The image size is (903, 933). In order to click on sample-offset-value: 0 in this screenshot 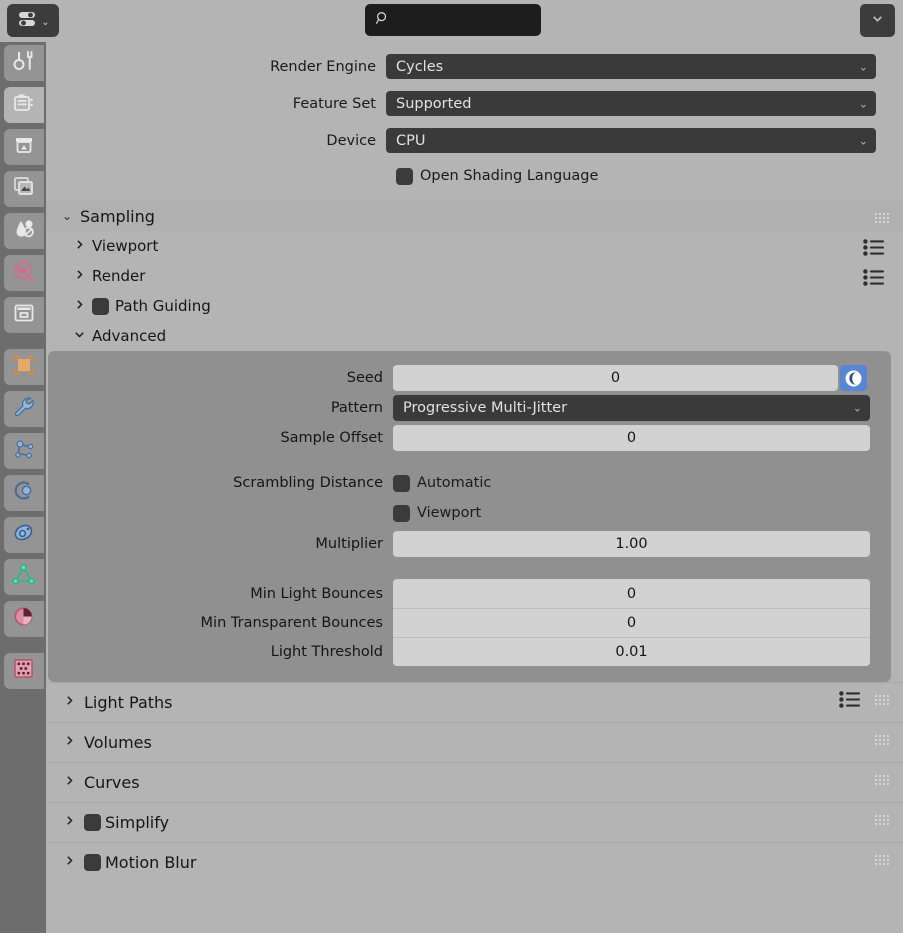, I will do `click(631, 438)`.